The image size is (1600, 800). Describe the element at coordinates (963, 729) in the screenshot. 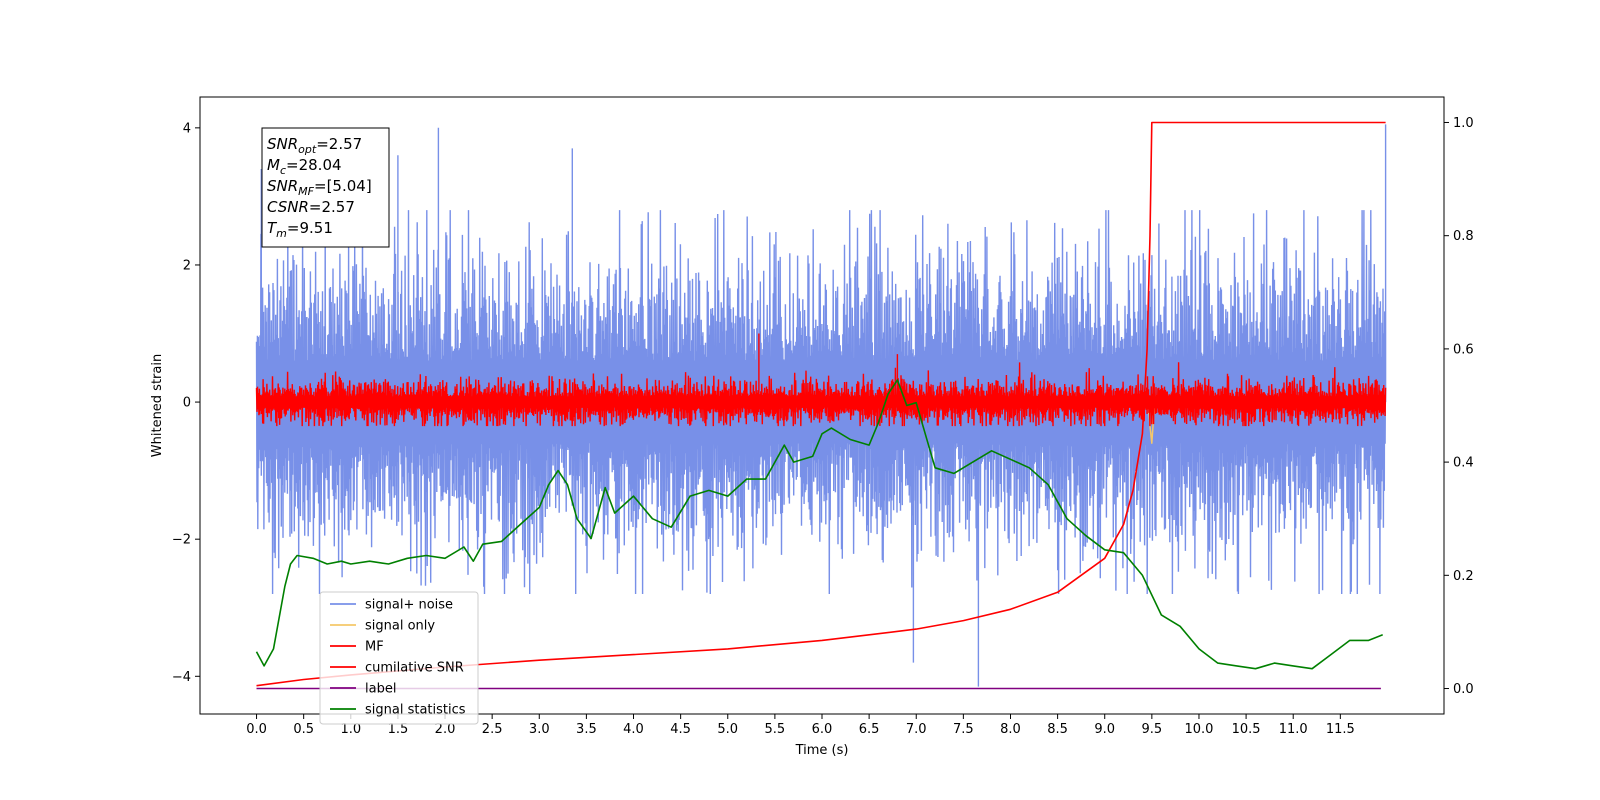

I see `x-tick-label: 7.5` at that location.